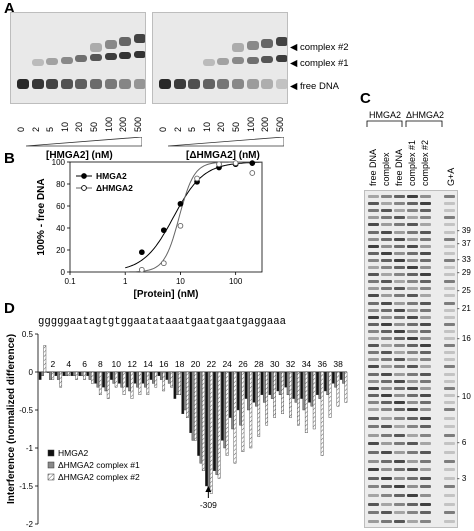 The image size is (474, 531). Describe the element at coordinates (180, 364) in the screenshot. I see `position-label: 18` at that location.